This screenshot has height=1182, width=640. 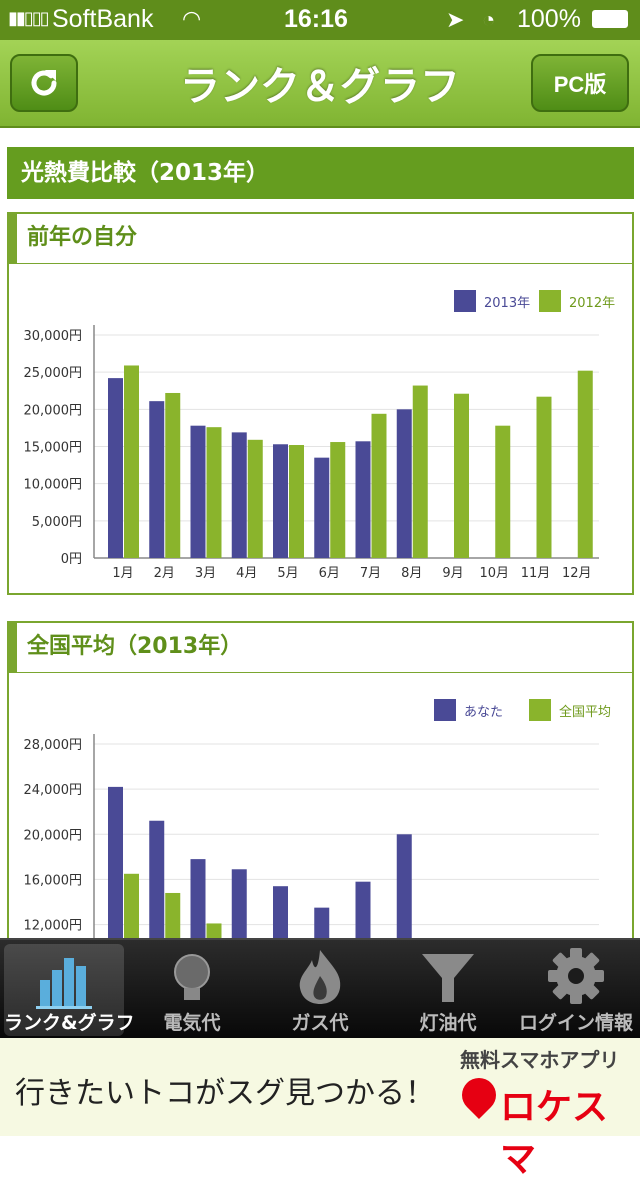 I want to click on panel-title: 前年の自分, so click(x=320, y=239).